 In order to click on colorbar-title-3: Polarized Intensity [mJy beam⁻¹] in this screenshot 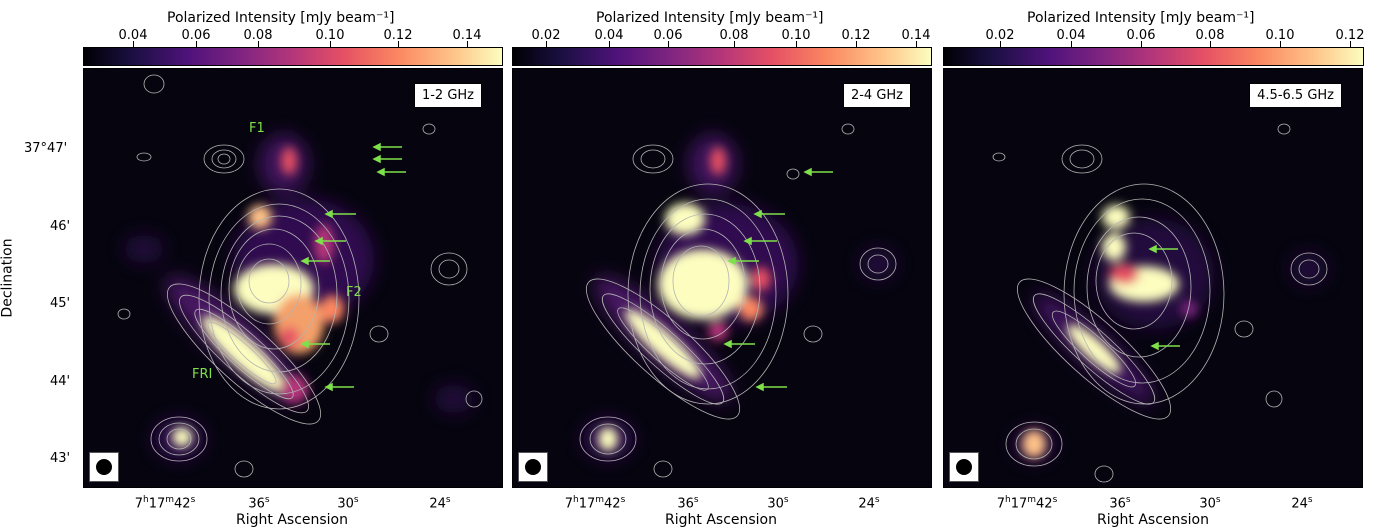, I will do `click(1140, 18)`.